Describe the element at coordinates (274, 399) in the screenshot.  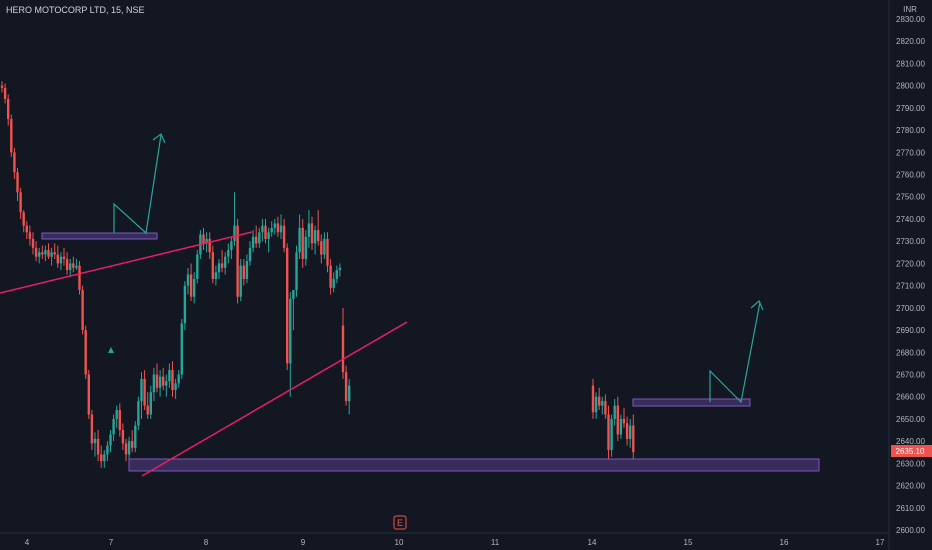
I see `trendline-rising` at that location.